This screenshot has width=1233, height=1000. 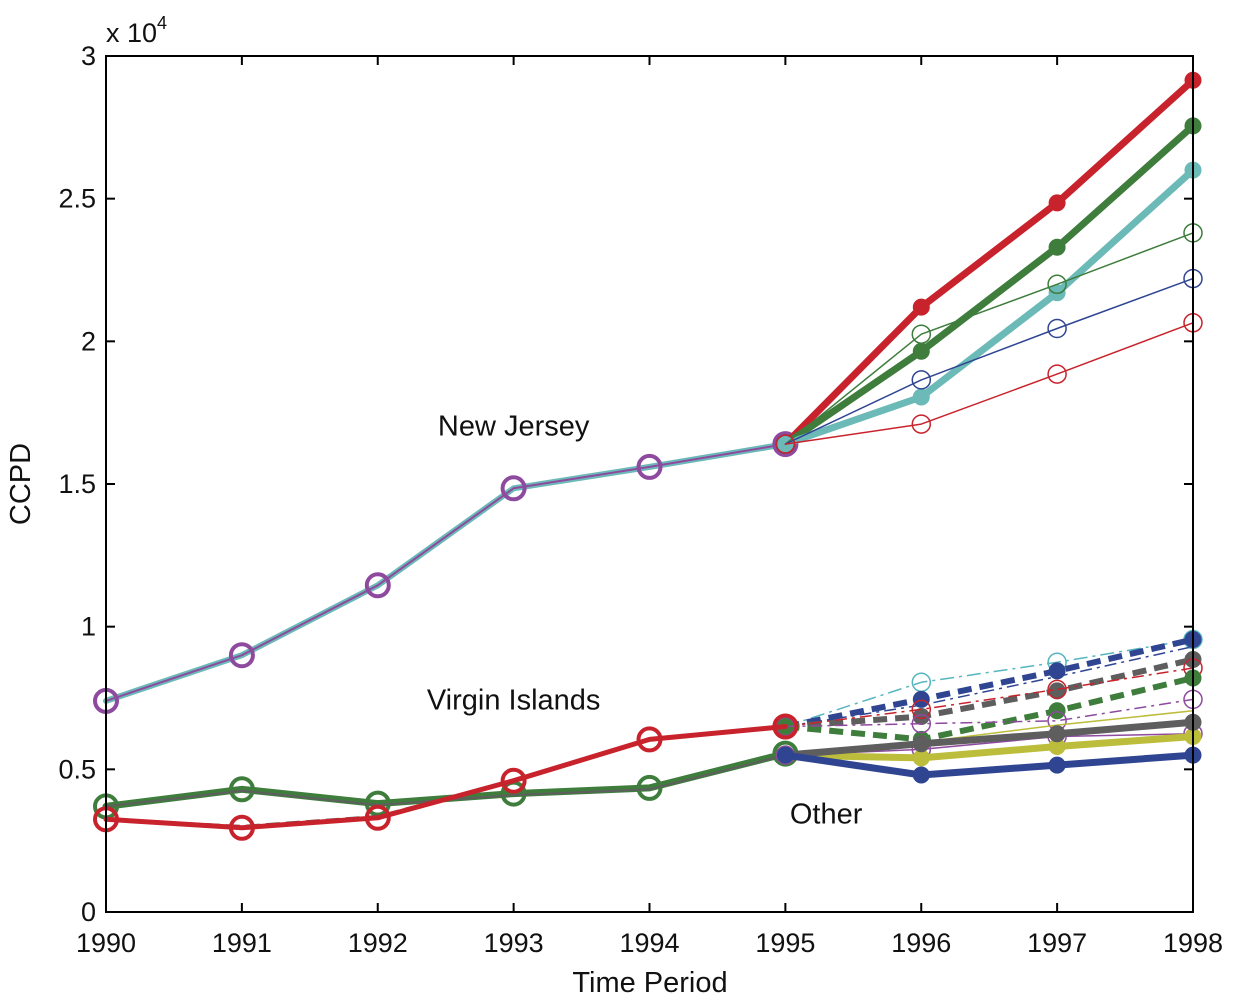 What do you see at coordinates (131, 33) in the screenshot?
I see `y-exponent-base: x 10` at bounding box center [131, 33].